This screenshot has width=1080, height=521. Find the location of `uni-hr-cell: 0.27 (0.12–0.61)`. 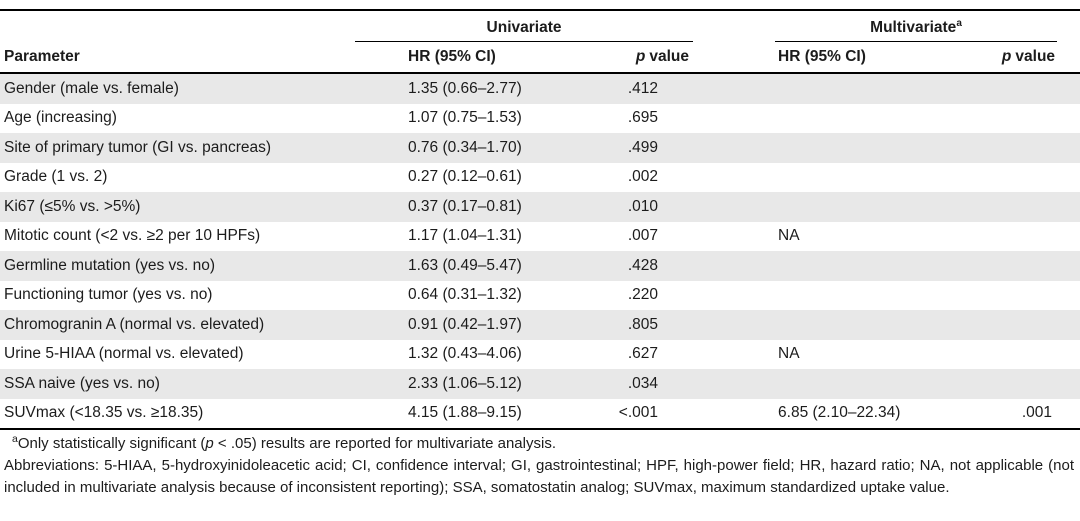

uni-hr-cell: 0.27 (0.12–0.61) is located at coordinates (465, 177).